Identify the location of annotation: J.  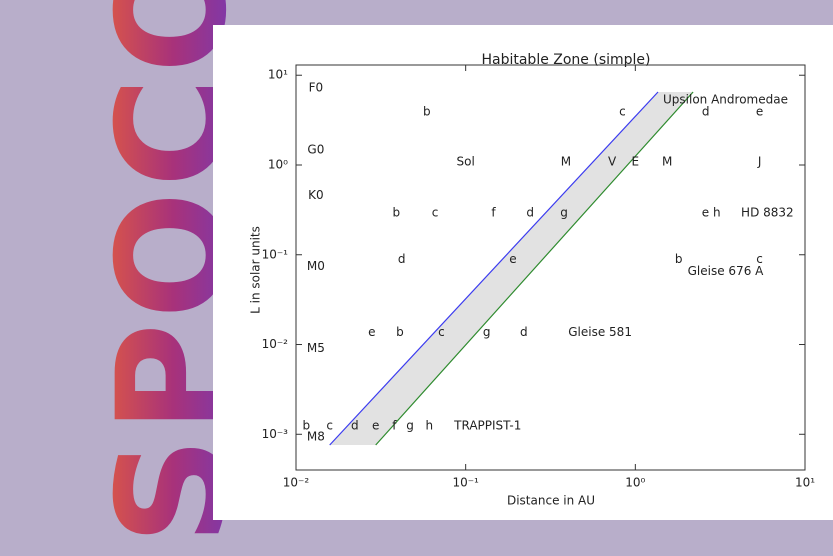
(759, 161).